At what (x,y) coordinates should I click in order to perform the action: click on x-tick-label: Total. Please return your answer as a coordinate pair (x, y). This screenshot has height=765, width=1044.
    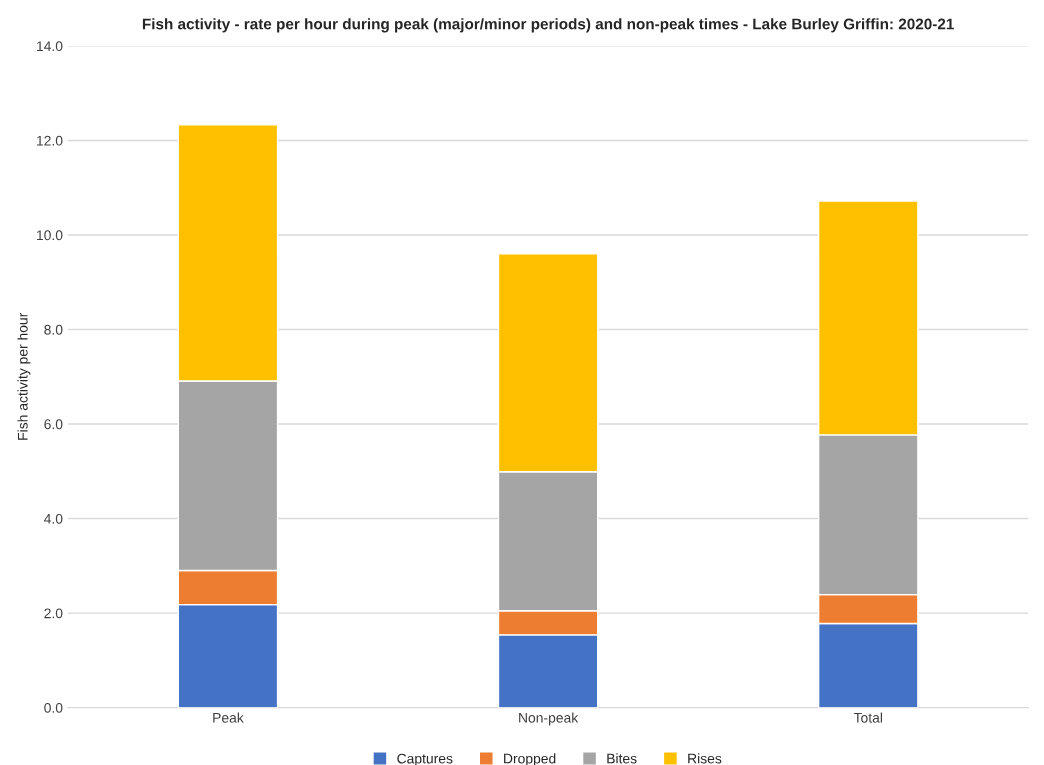
    Looking at the image, I should click on (867, 717).